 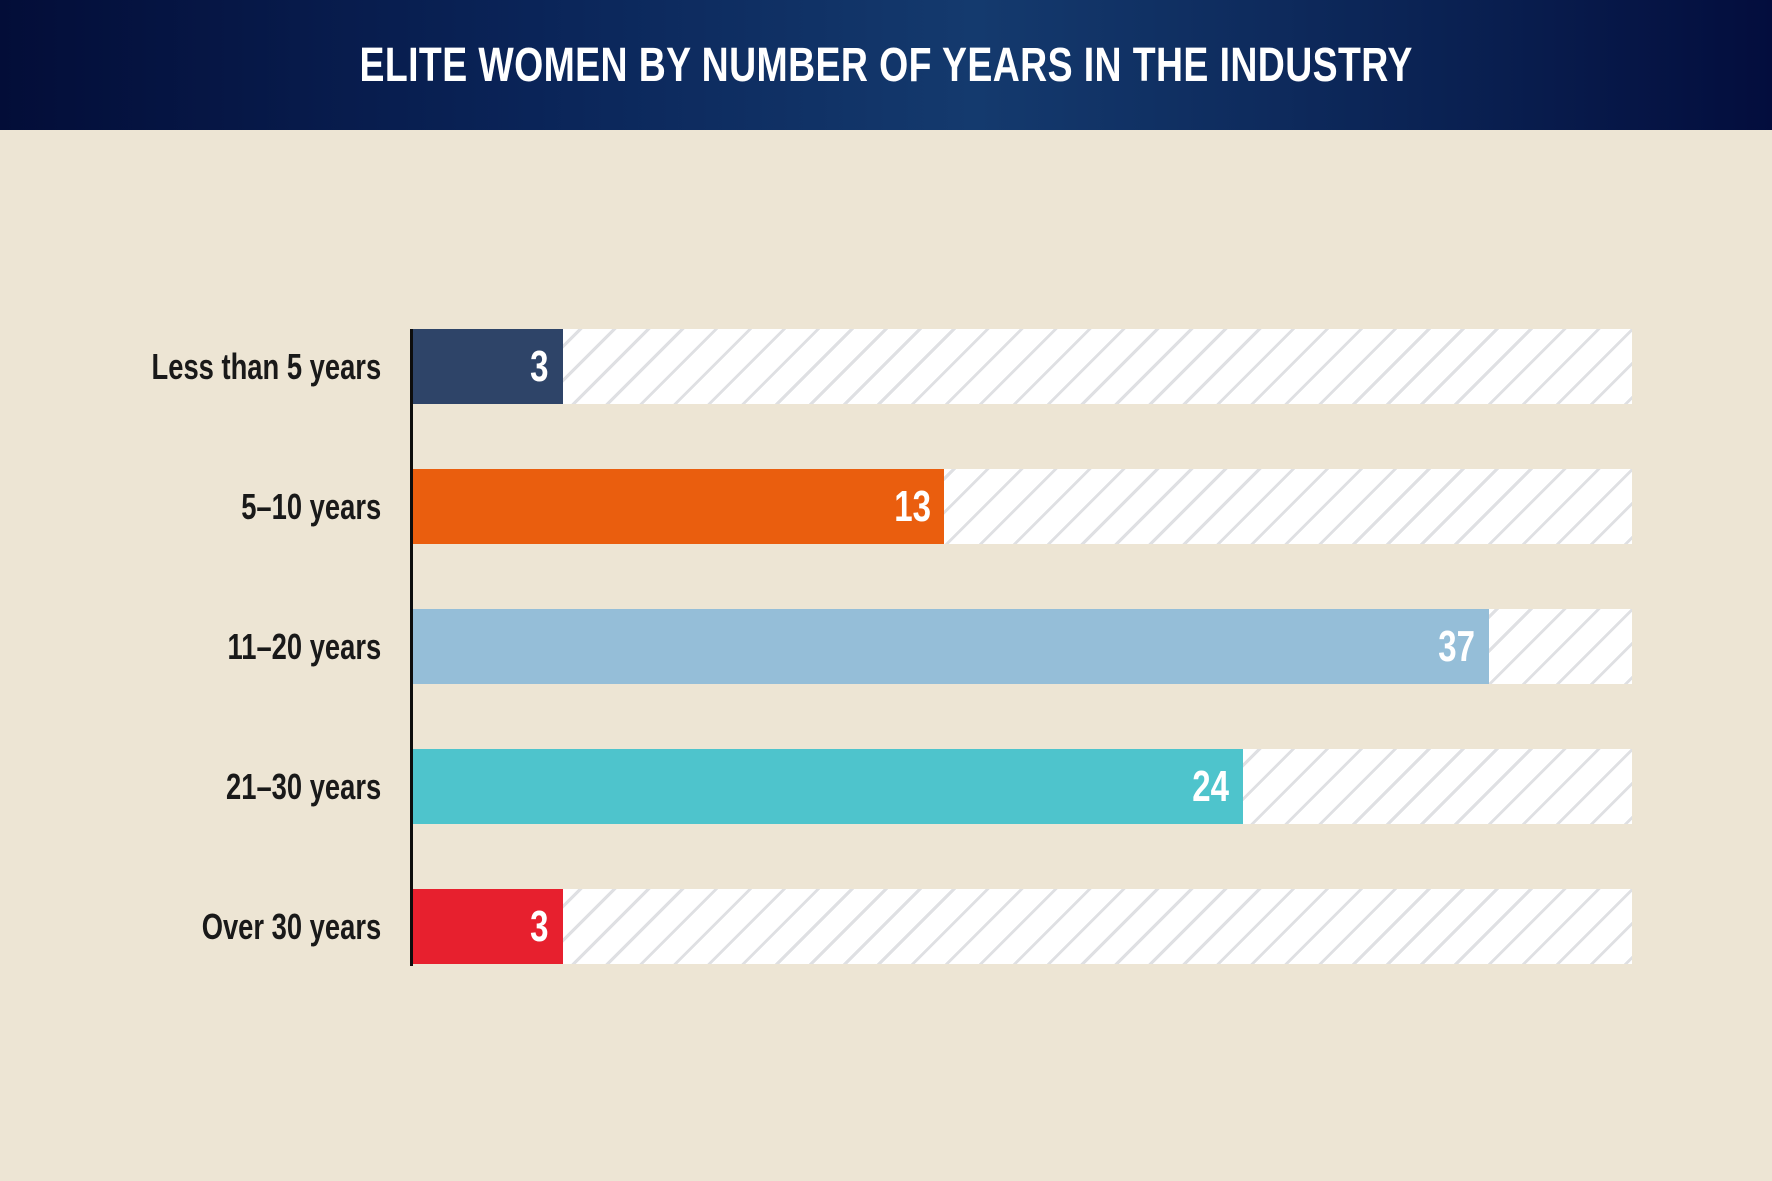 I want to click on category-label-text: Less than 5 years, so click(x=266, y=366).